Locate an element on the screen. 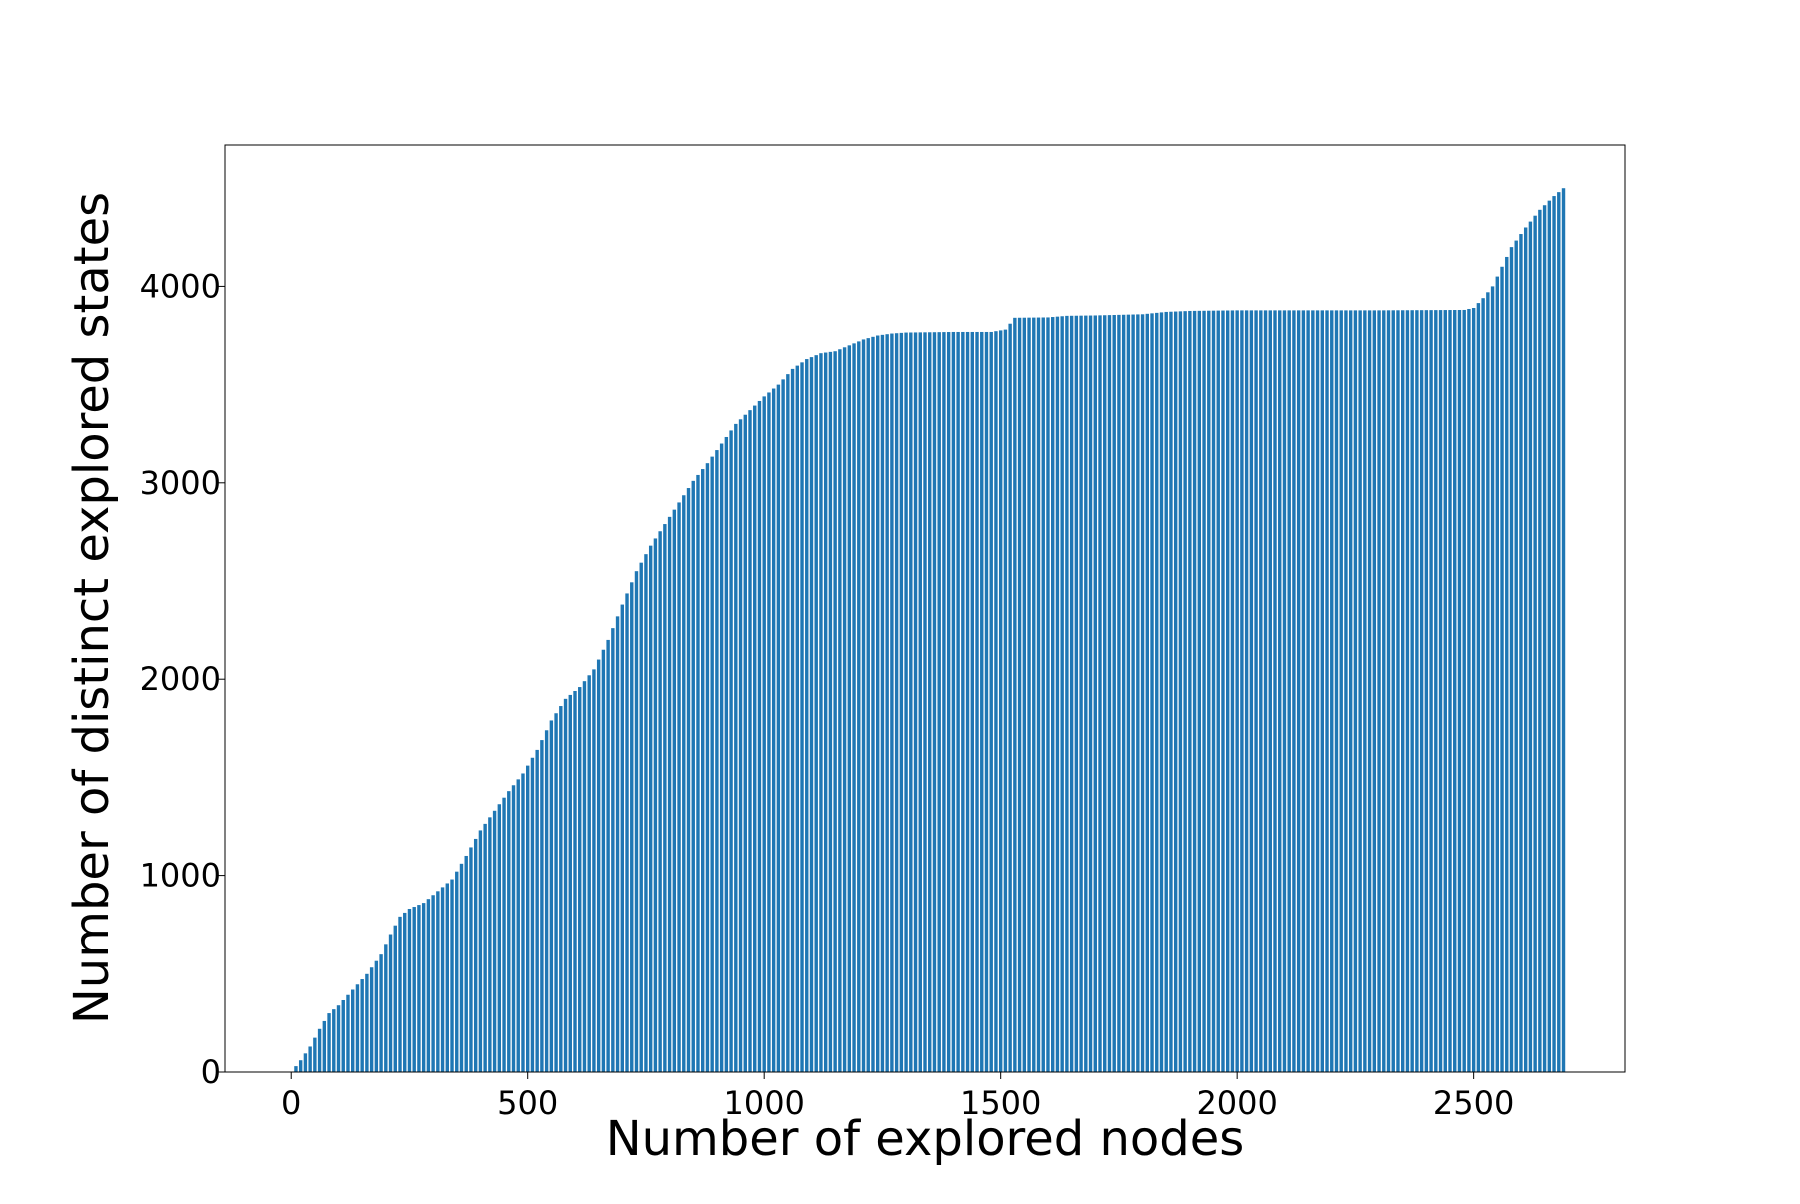 The image size is (1800, 1204). x-axis-label: Number of explored nodes is located at coordinates (925, 1139).